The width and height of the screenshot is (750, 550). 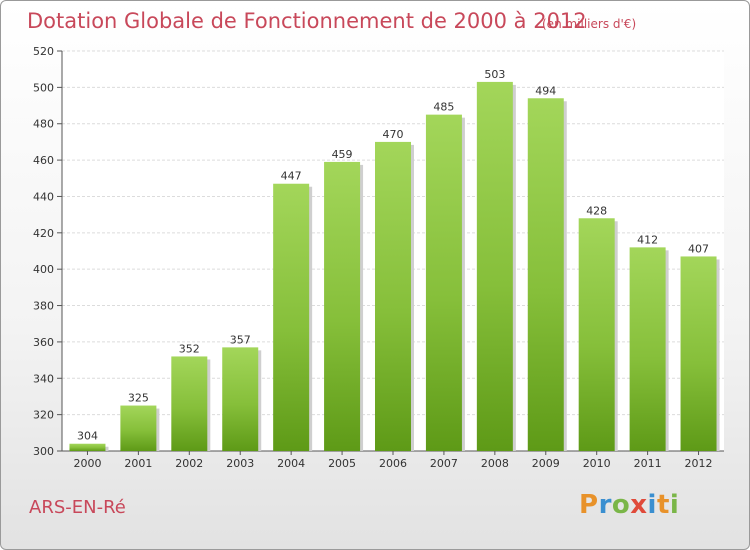 What do you see at coordinates (291, 176) in the screenshot?
I see `value-label-2004: 447` at bounding box center [291, 176].